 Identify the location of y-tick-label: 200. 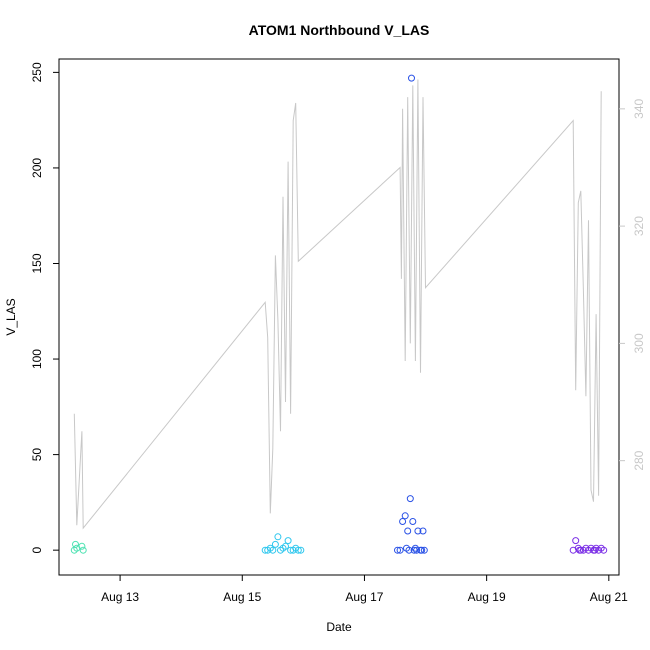
(37, 168).